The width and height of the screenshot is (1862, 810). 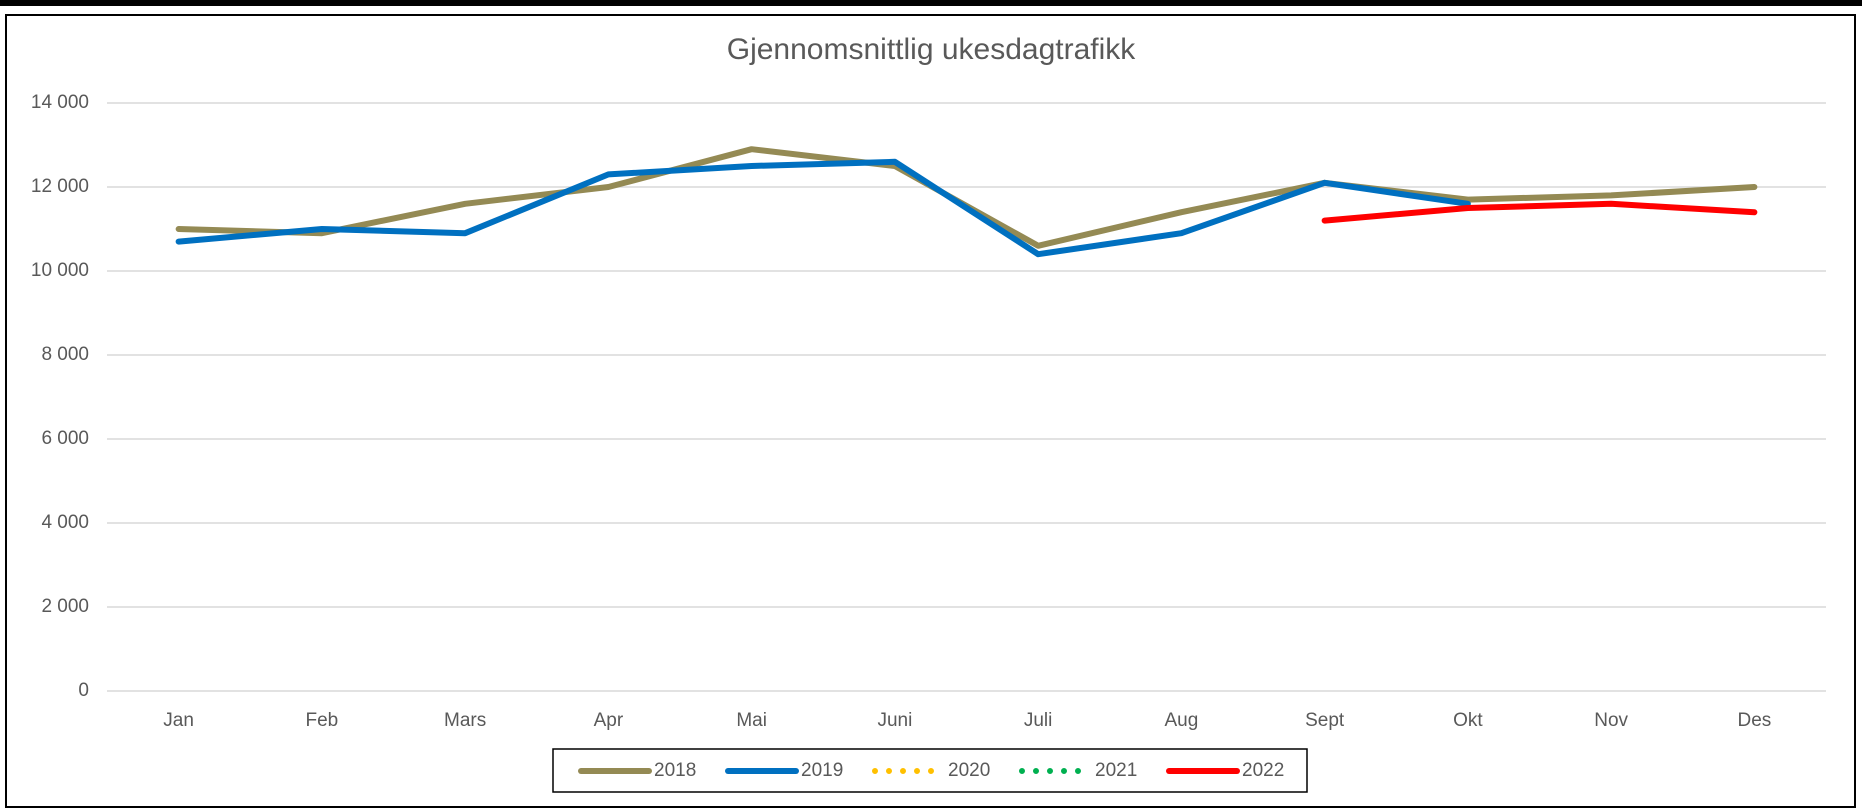 I want to click on x-tick-label: Jan, so click(x=178, y=720).